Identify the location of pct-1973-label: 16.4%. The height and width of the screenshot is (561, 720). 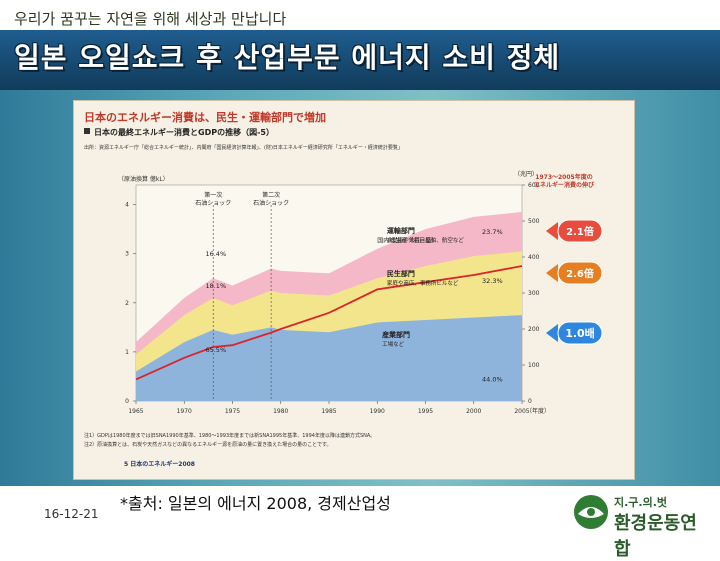
(215, 254).